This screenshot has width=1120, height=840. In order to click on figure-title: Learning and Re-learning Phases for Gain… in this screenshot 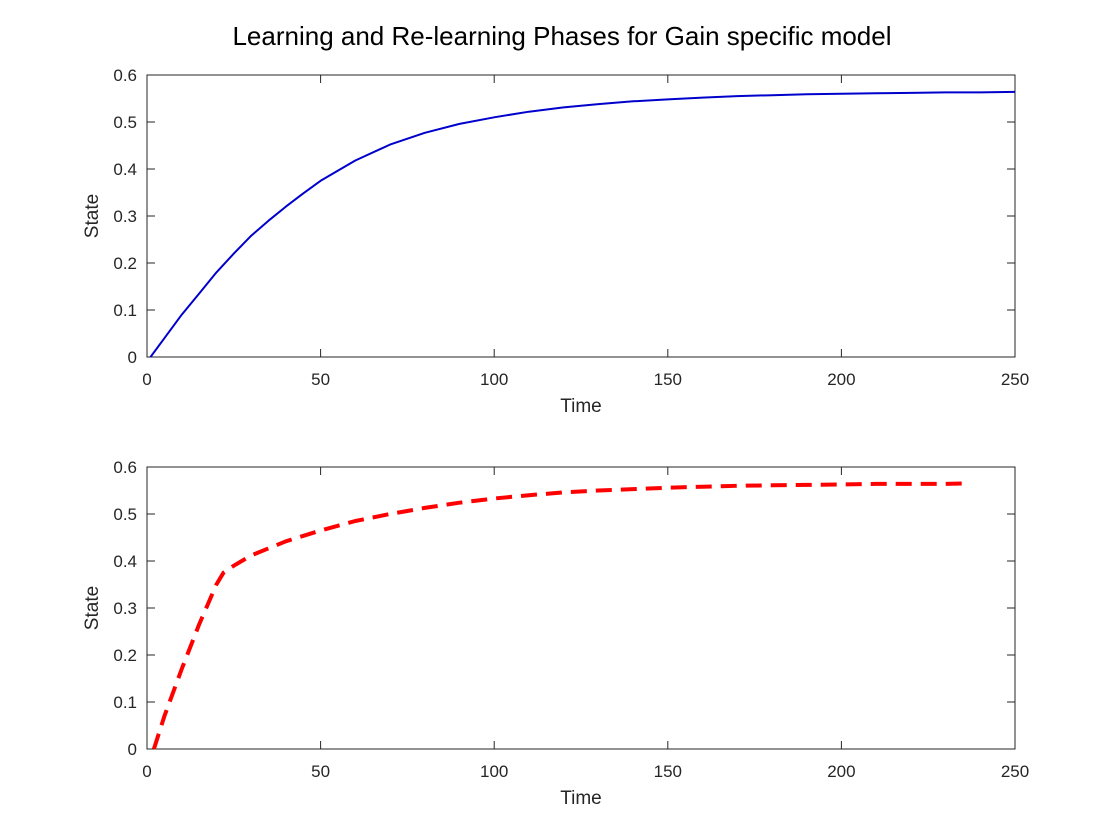, I will do `click(561, 36)`.